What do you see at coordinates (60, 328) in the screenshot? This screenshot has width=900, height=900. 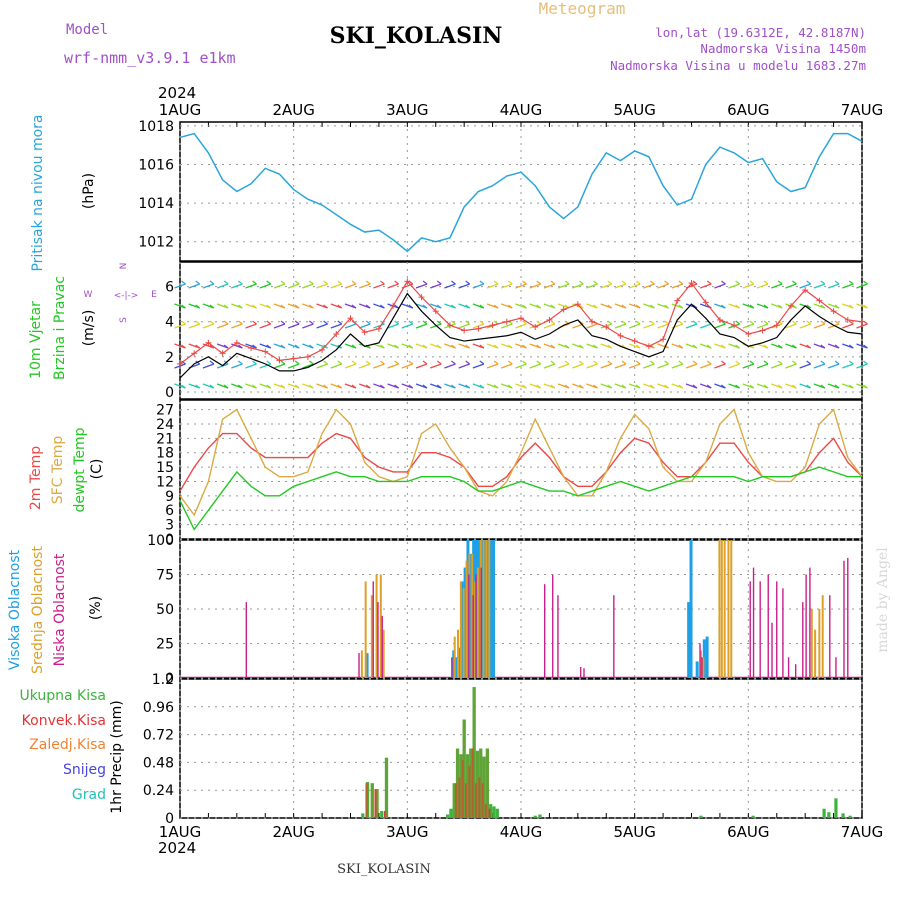 I see `wind-title-2: Brzina i Pravac` at bounding box center [60, 328].